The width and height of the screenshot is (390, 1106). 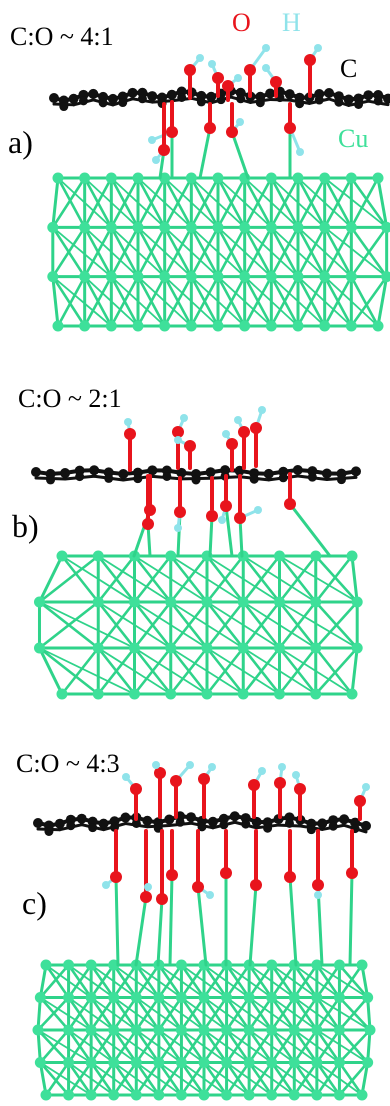 I want to click on panel-b-ratio: C:O ~ 2:1, so click(x=70, y=398).